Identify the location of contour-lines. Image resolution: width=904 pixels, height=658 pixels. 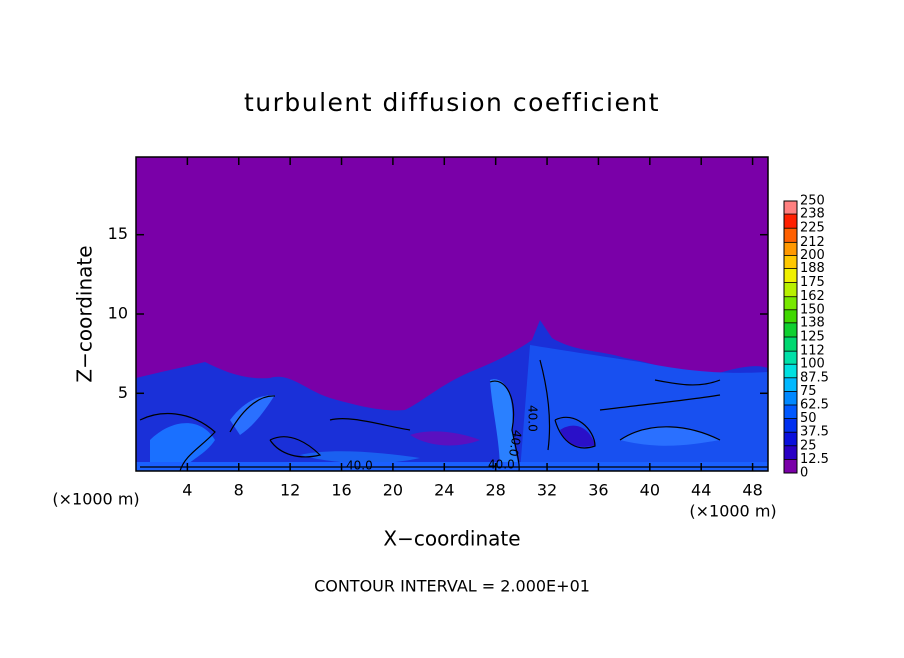
(453, 415).